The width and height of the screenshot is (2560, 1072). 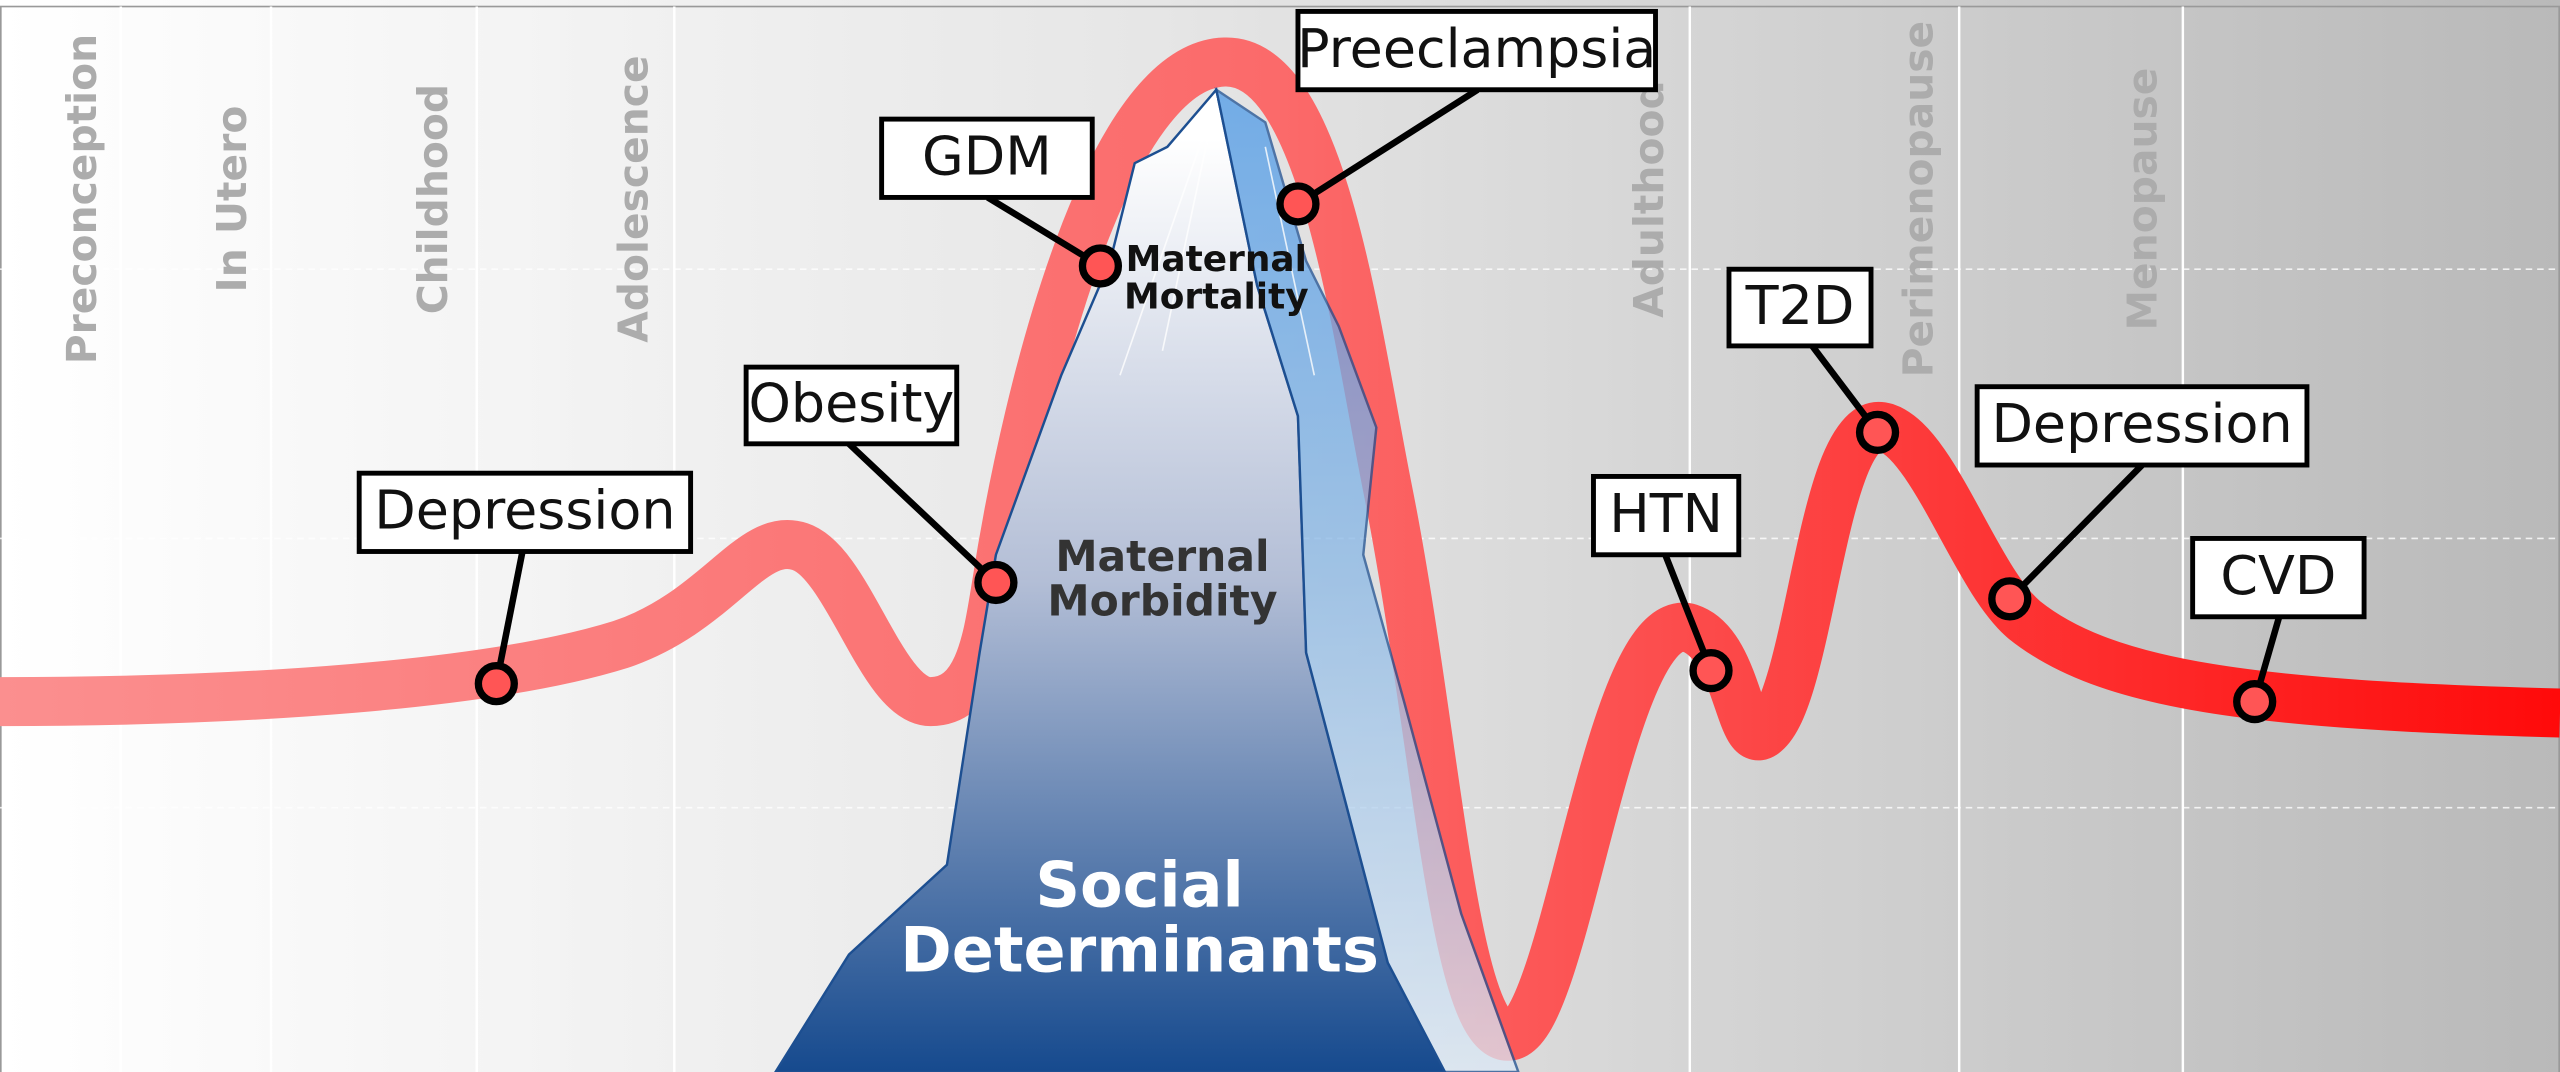 What do you see at coordinates (2278, 629) in the screenshot?
I see `callout: CVD` at bounding box center [2278, 629].